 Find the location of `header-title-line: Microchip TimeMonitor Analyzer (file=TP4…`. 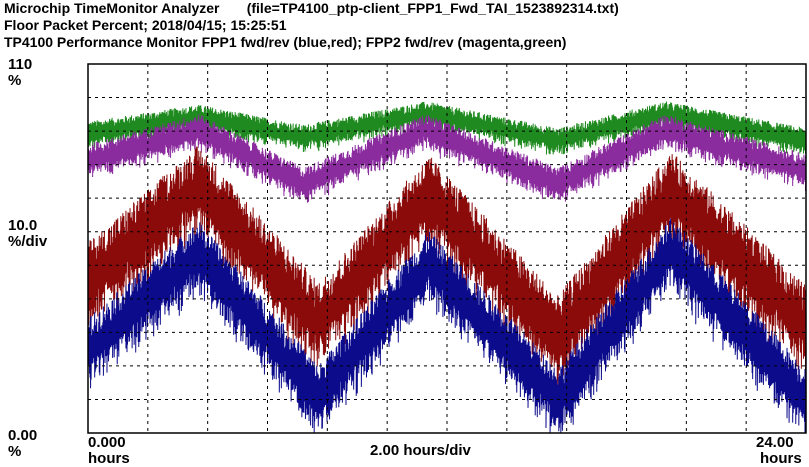

header-title-line: Microchip TimeMonitor Analyzer (file=TP4… is located at coordinates (311, 8).